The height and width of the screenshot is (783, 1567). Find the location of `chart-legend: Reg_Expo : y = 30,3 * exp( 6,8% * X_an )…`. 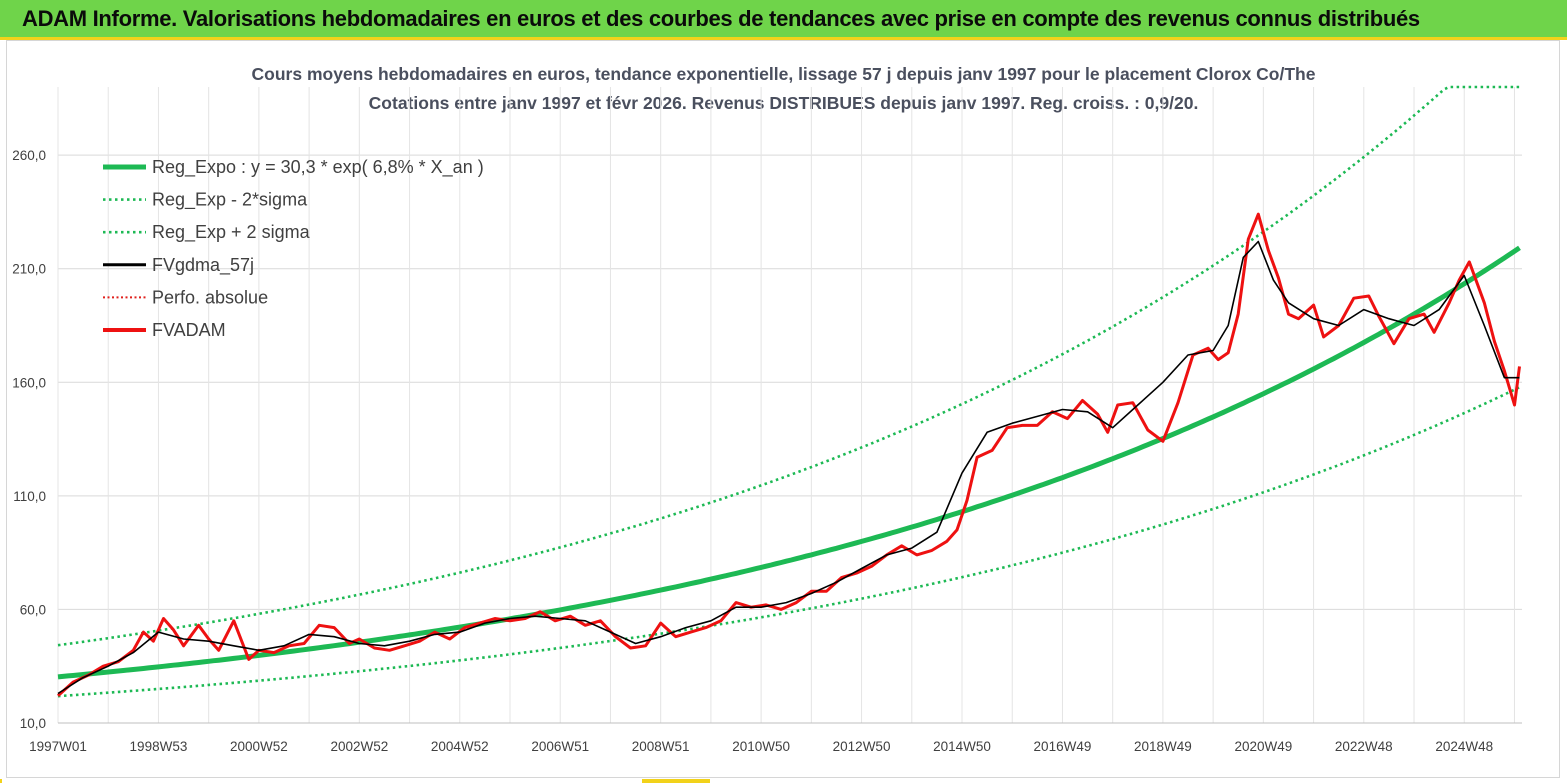

chart-legend: Reg_Expo : y = 30,3 * exp( 6,8% * X_an )… is located at coordinates (293, 248).